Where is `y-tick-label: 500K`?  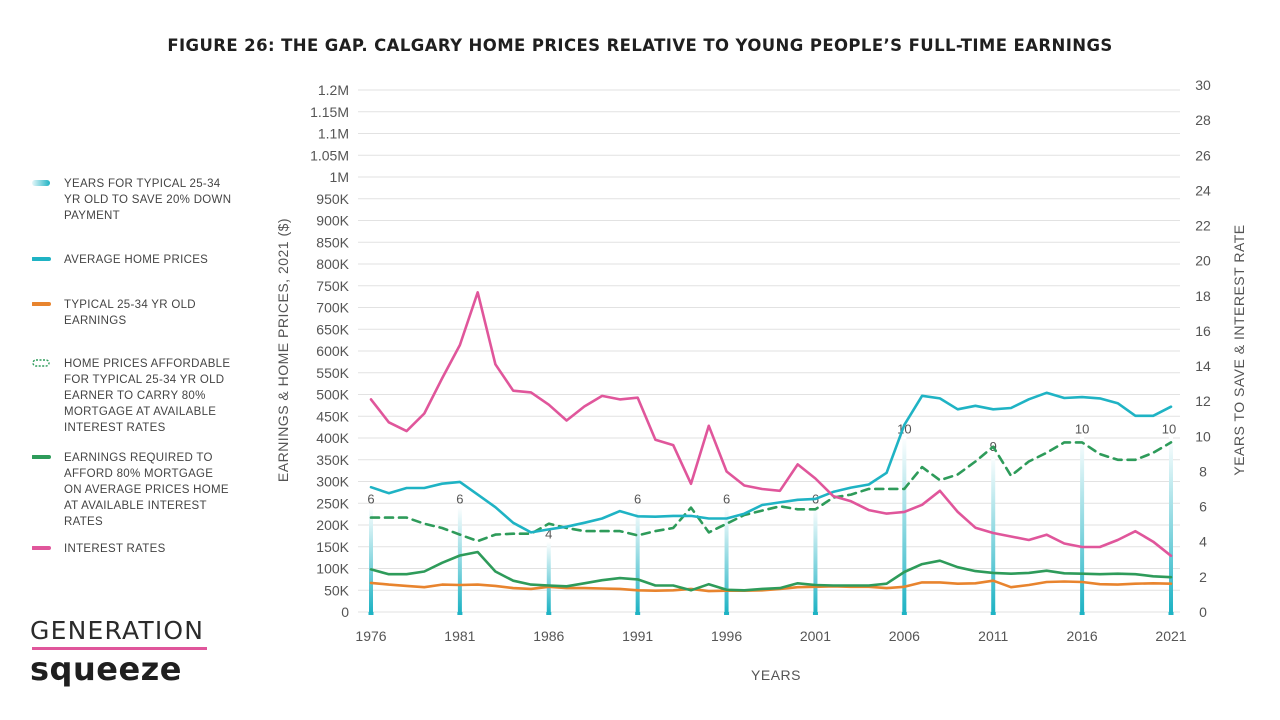
y-tick-label: 500K is located at coordinates (332, 395).